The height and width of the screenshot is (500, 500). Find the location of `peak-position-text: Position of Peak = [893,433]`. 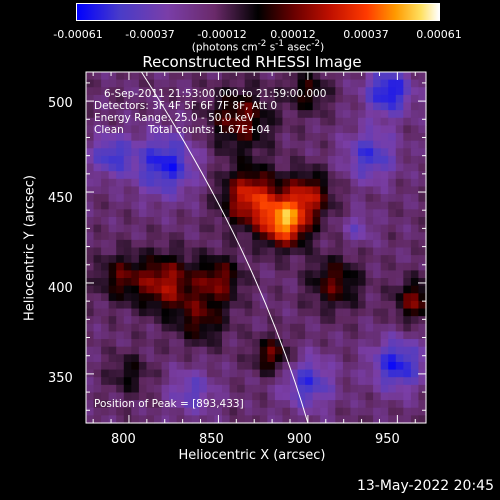

peak-position-text: Position of Peak = [893,433] is located at coordinates (169, 404).